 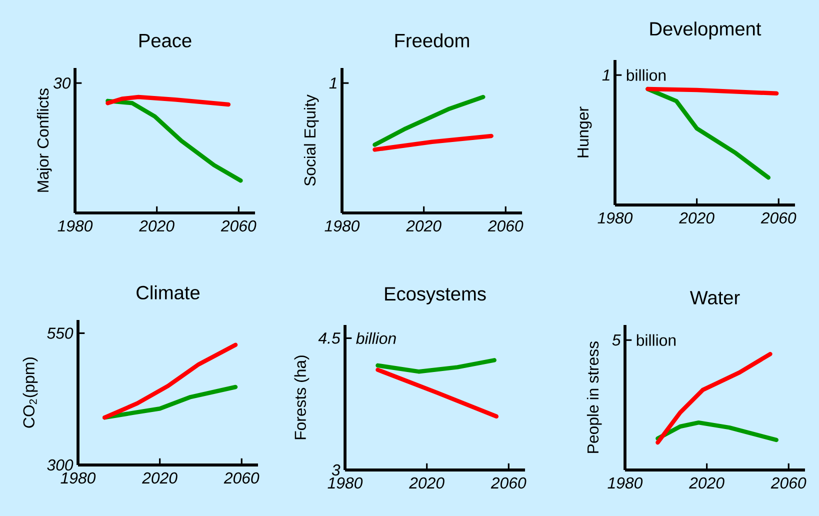 I want to click on y-axis-title: Forests (ha), so click(x=302, y=398).